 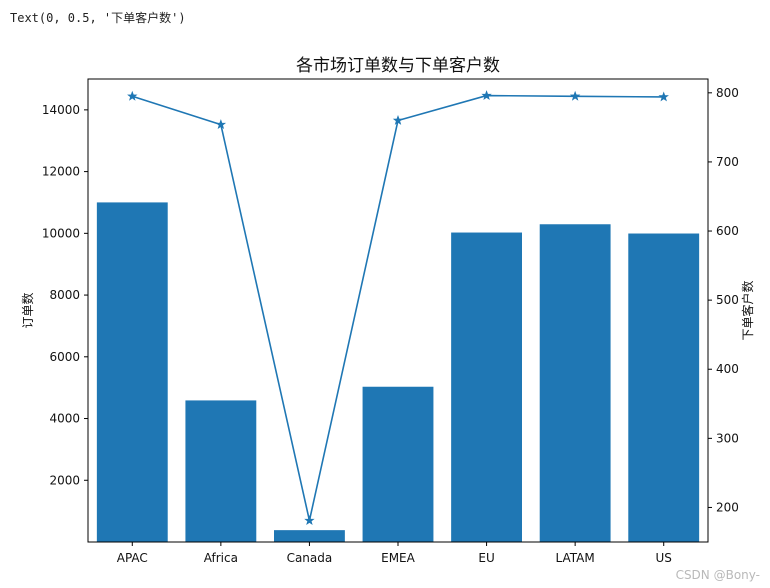 What do you see at coordinates (221, 124) in the screenshot?
I see `line-marker-africa` at bounding box center [221, 124].